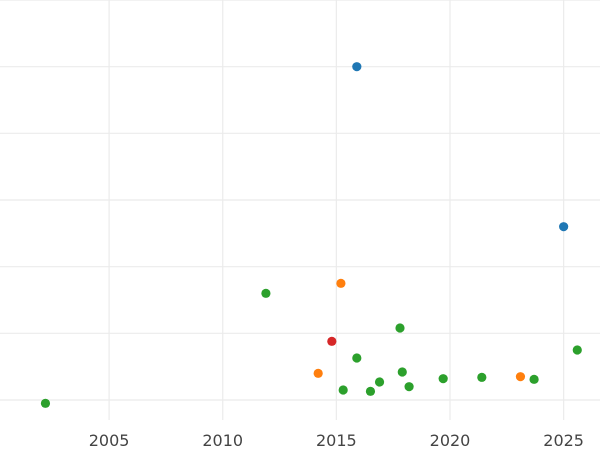 The image size is (600, 450). What do you see at coordinates (450, 440) in the screenshot?
I see `x-tick-label: 2020` at bounding box center [450, 440].